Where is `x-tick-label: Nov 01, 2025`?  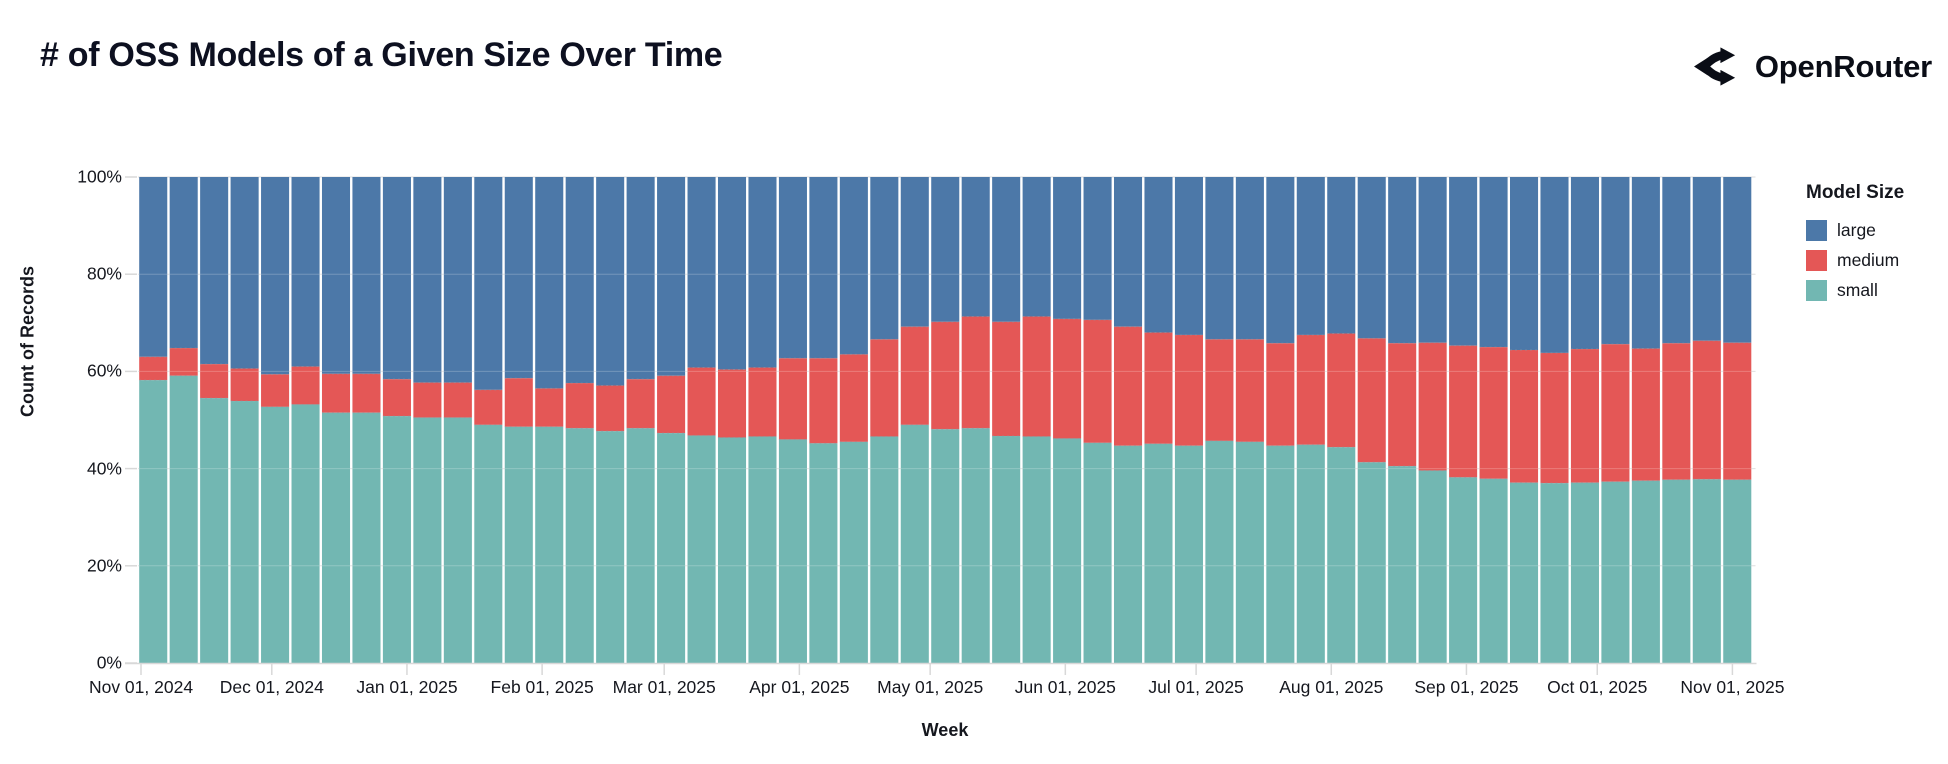 x-tick-label: Nov 01, 2025 is located at coordinates (1732, 687).